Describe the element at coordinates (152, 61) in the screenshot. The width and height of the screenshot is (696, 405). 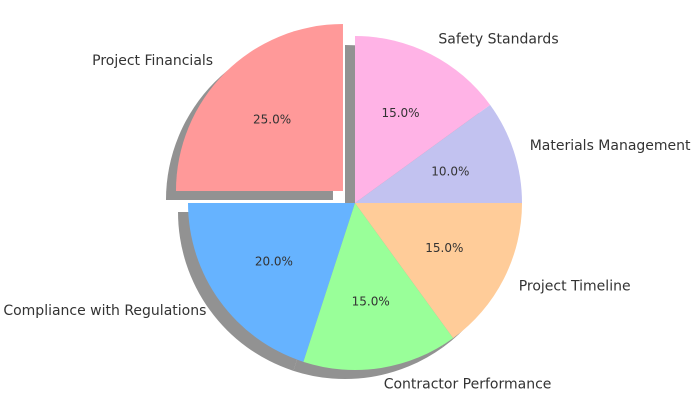
I see `slice-label-project-financials: Project Financials` at that location.